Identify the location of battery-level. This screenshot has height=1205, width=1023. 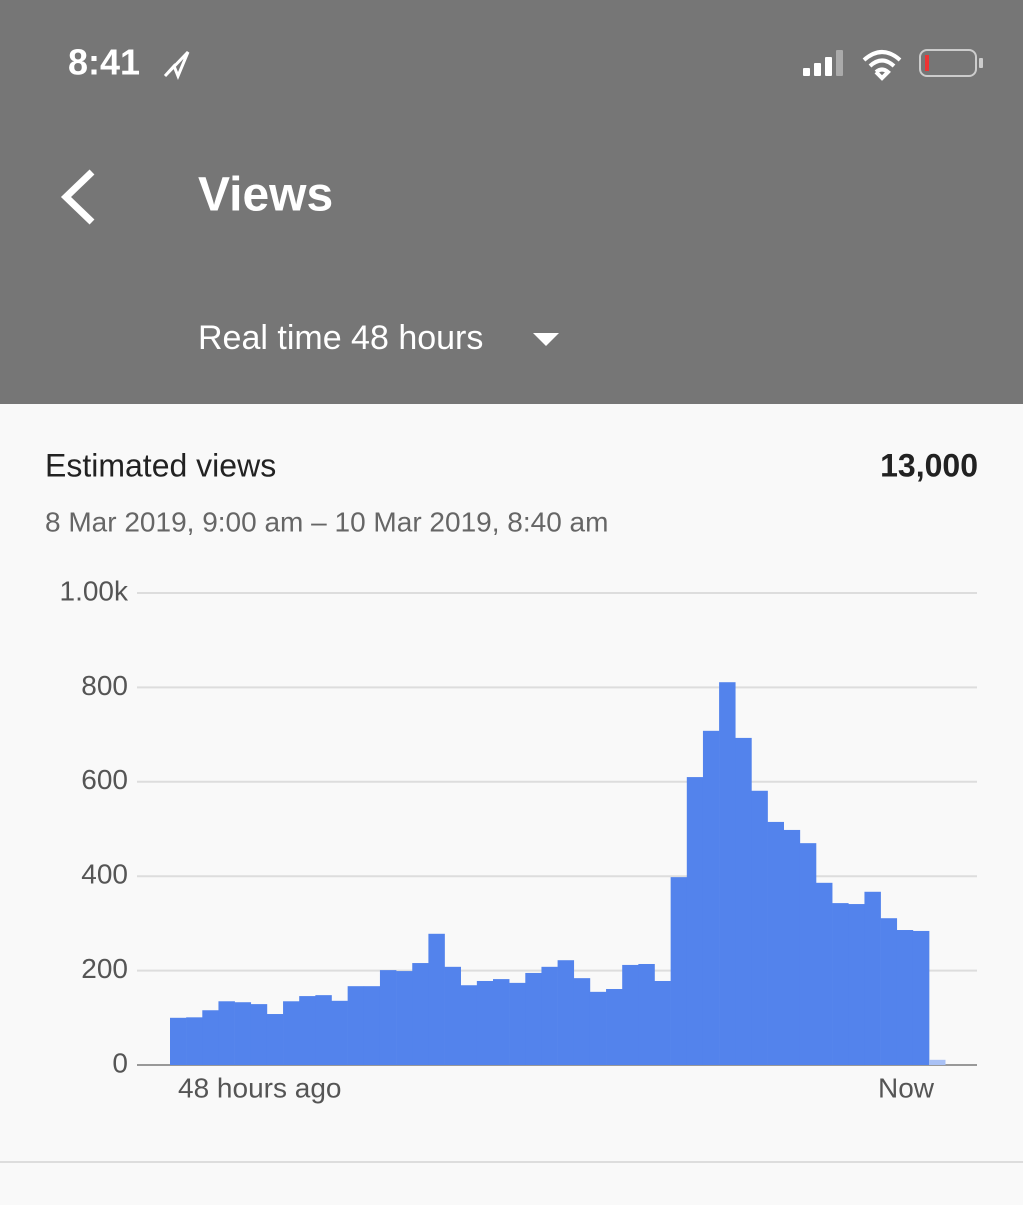
(927, 63).